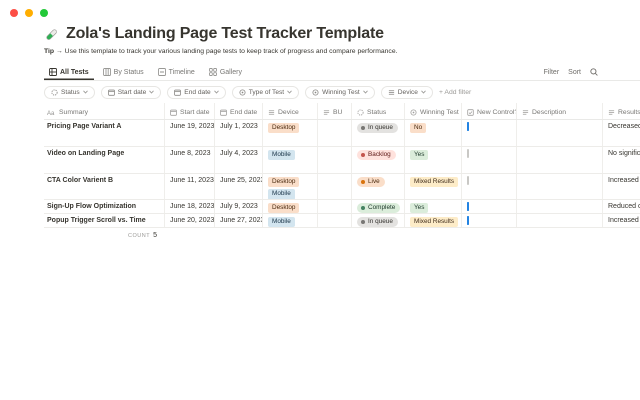  What do you see at coordinates (51, 34) in the screenshot?
I see `test-tube-icon` at bounding box center [51, 34].